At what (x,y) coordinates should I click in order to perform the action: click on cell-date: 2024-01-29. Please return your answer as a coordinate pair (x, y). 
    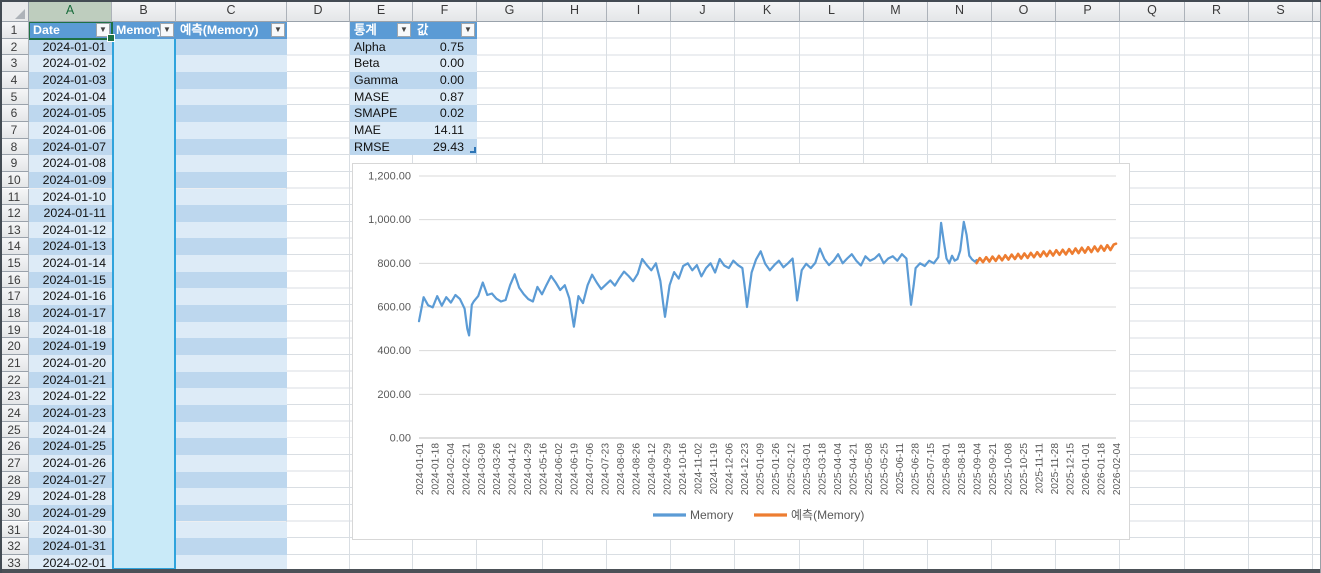
    Looking at the image, I should click on (70, 513).